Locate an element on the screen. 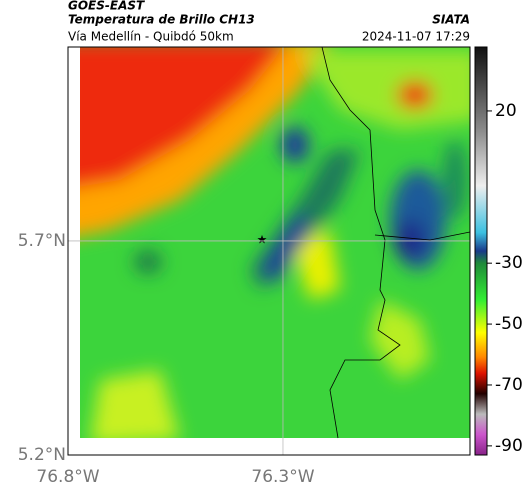 The width and height of the screenshot is (526, 495). y-tick-label: 5.2°N is located at coordinates (42, 455).